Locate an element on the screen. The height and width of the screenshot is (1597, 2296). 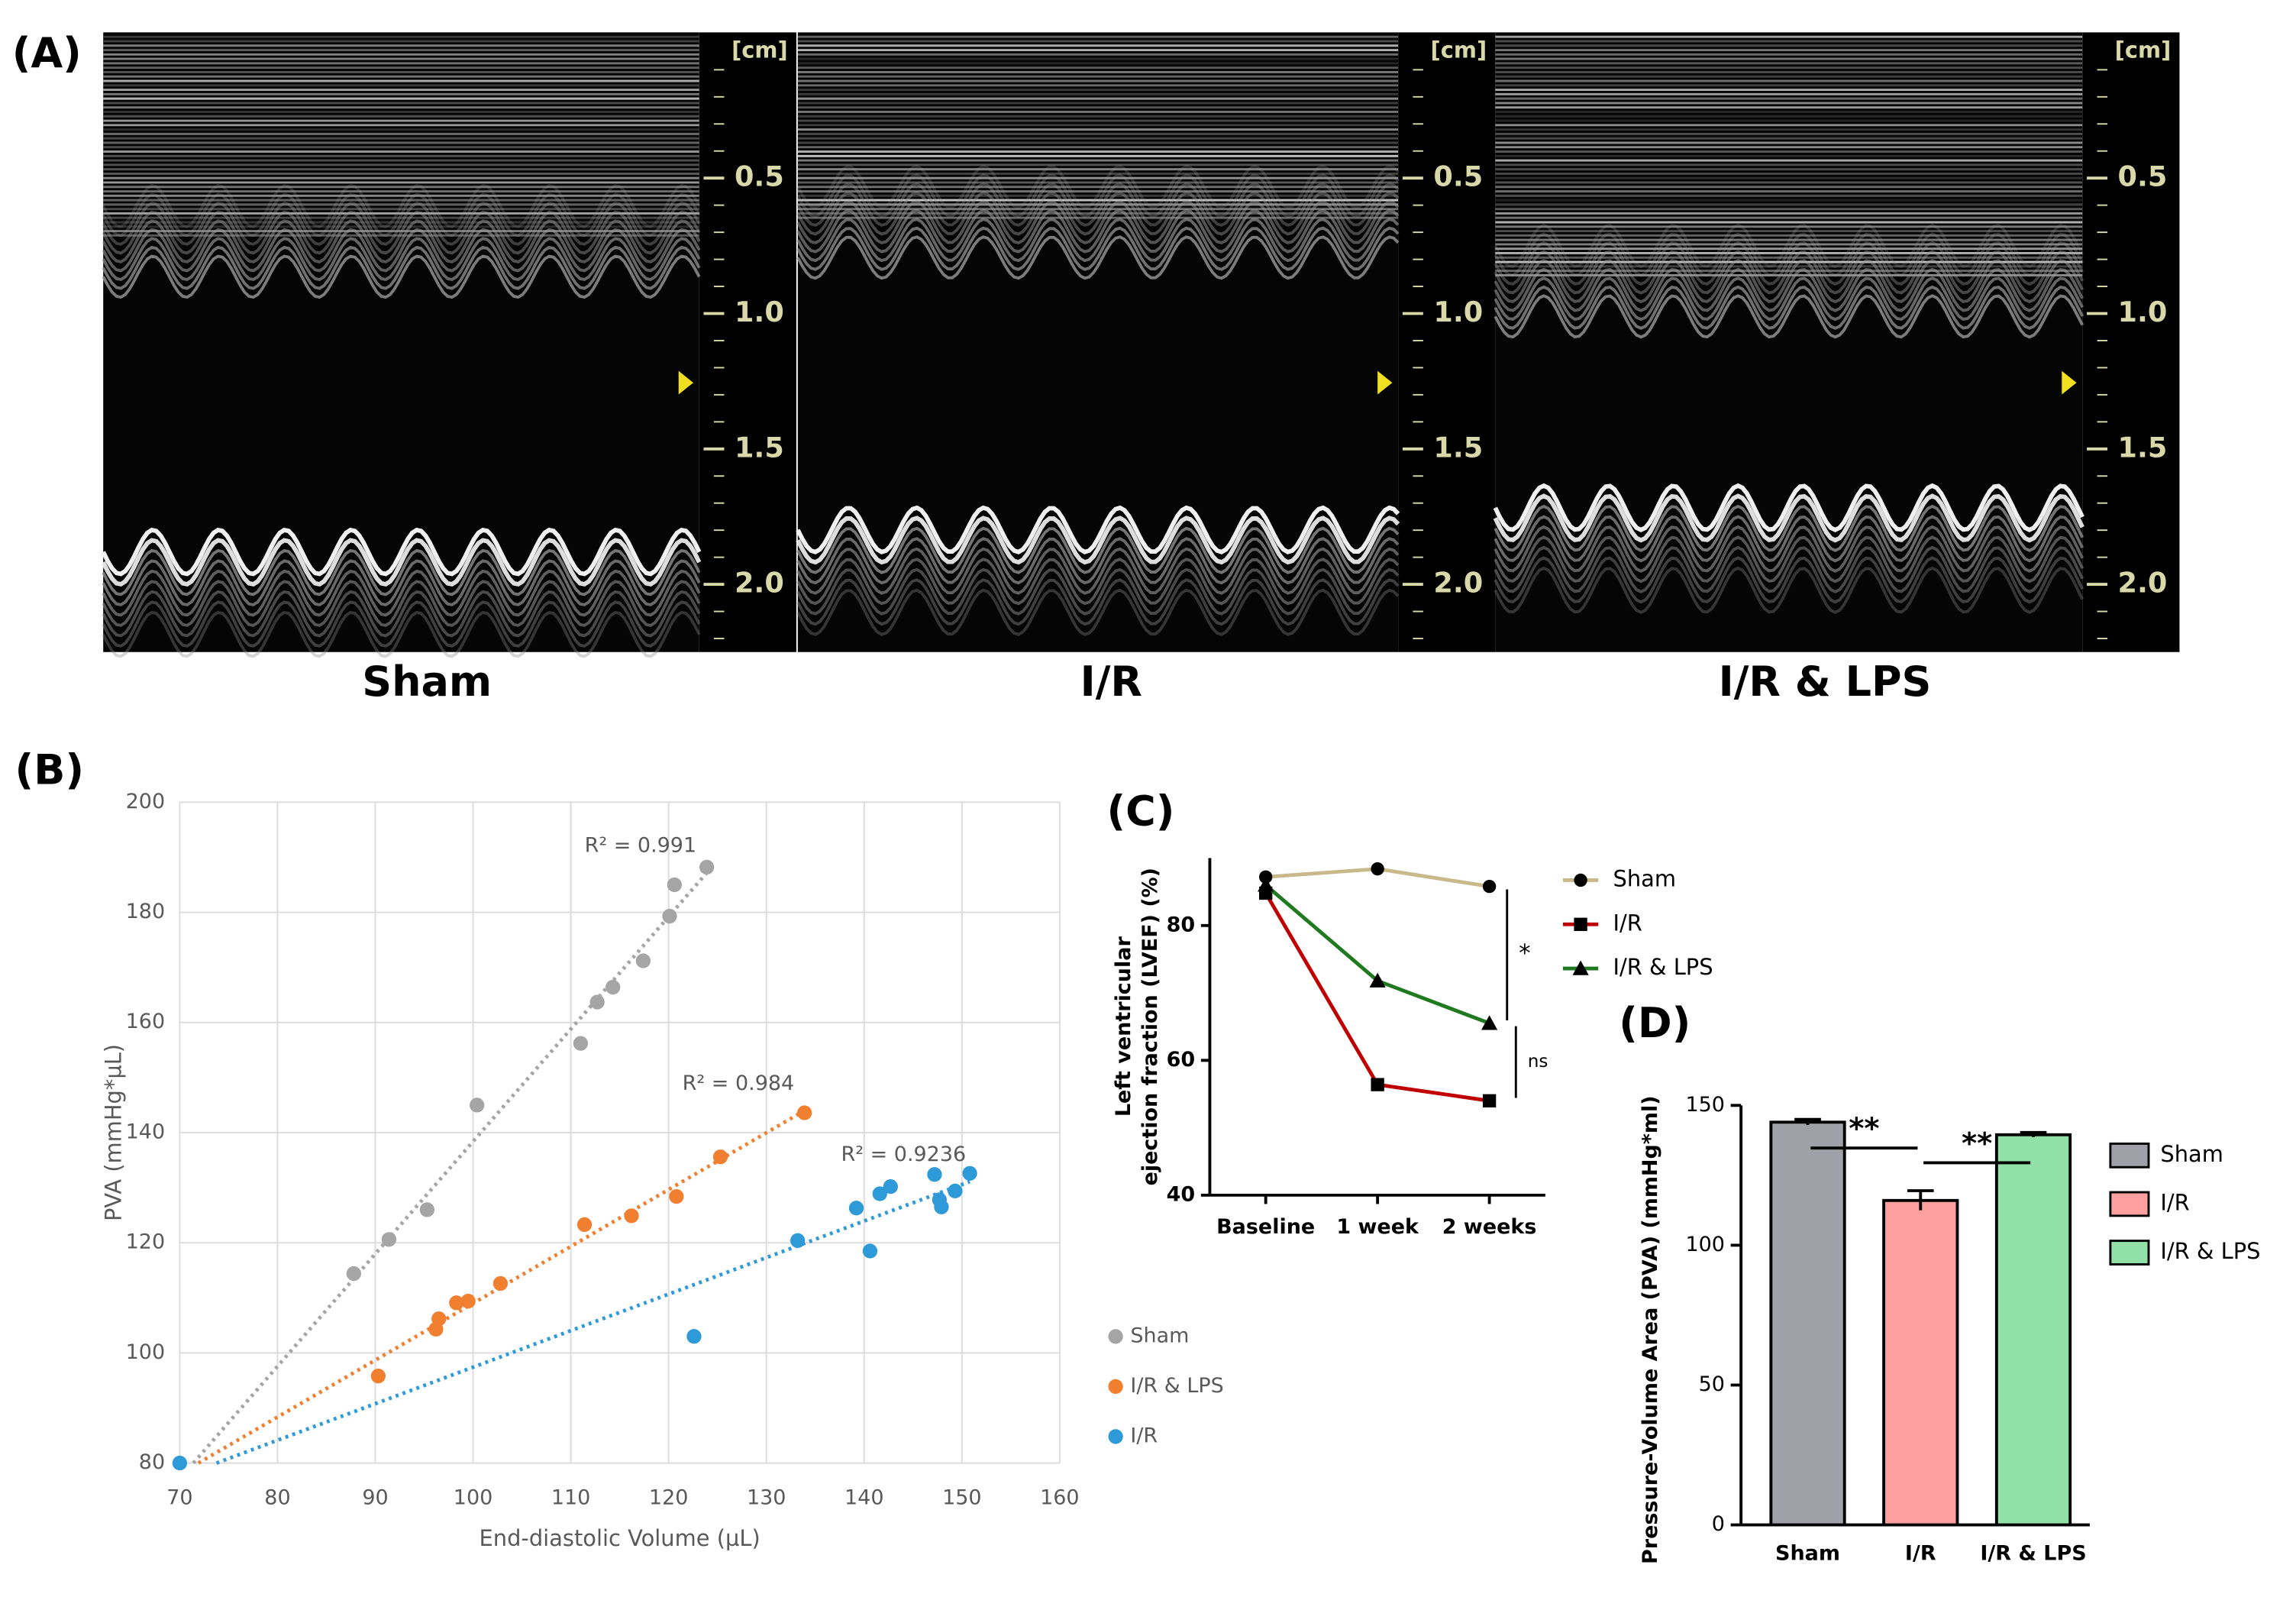
y-tick-label: 80 is located at coordinates (1181, 924).